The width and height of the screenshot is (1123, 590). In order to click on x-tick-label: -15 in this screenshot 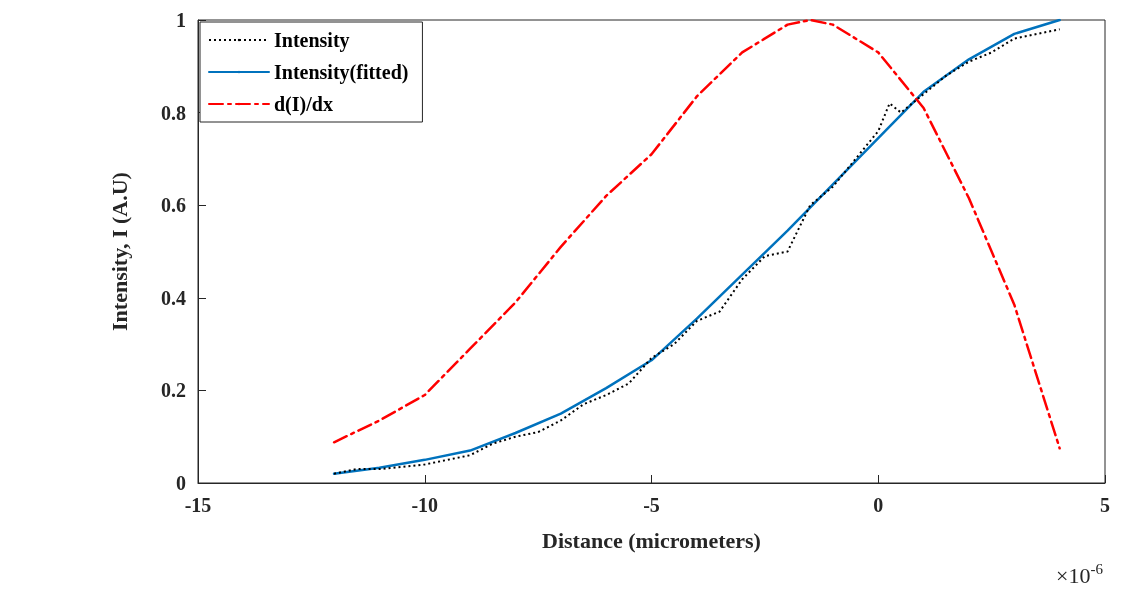, I will do `click(198, 505)`.